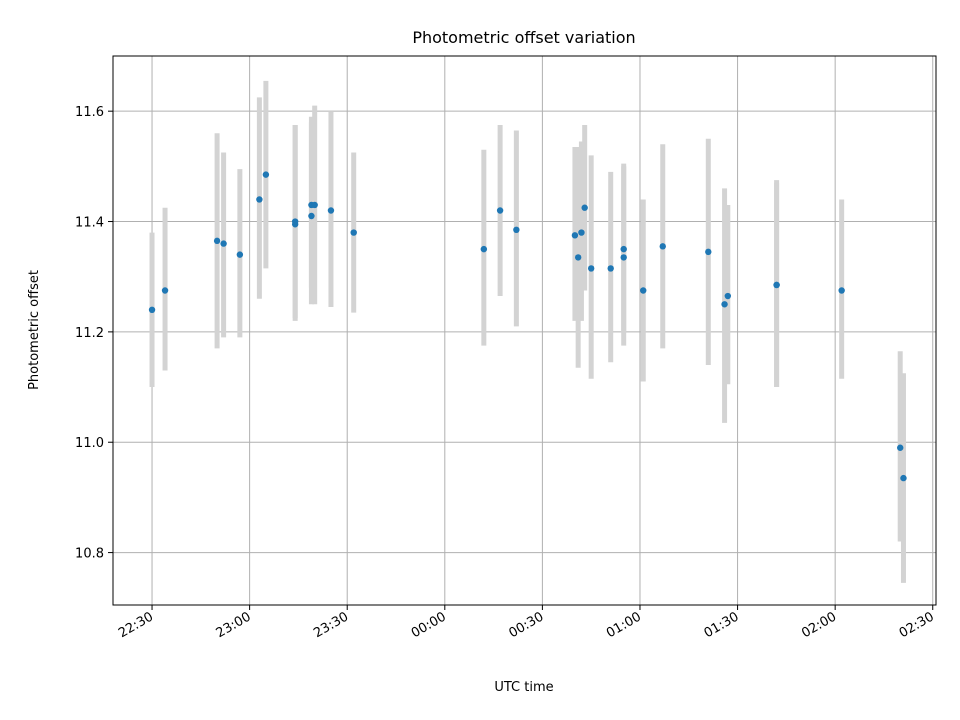  What do you see at coordinates (89, 333) in the screenshot?
I see `y-tick-label: 11.2` at bounding box center [89, 333].